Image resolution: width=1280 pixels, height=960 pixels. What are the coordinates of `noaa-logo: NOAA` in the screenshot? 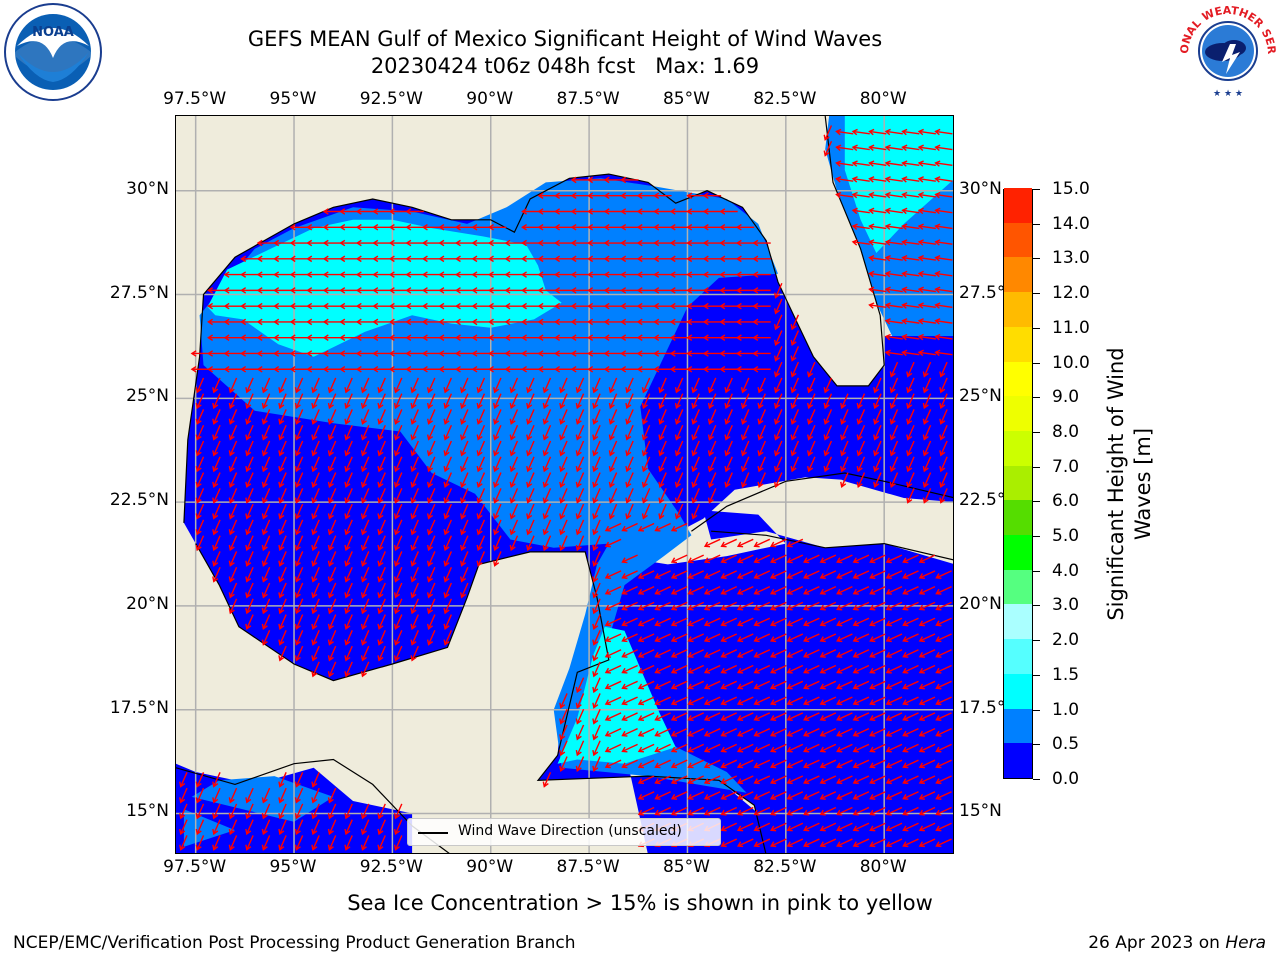 It's located at (53, 52).